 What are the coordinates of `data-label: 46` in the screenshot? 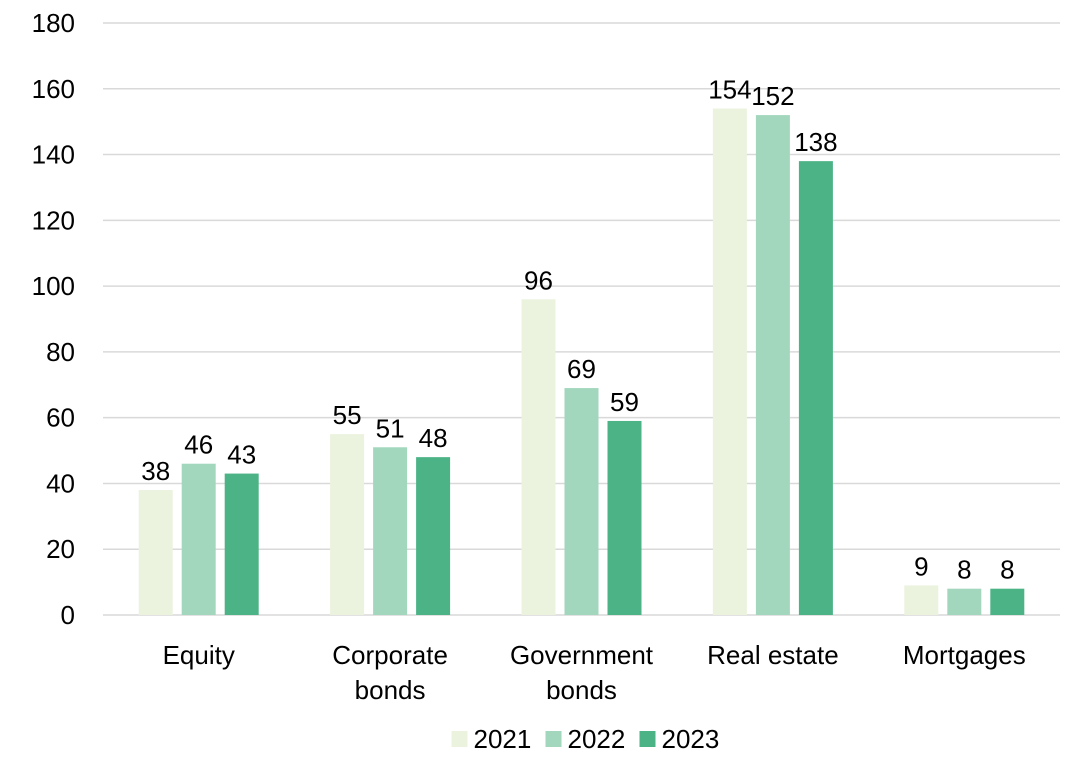 It's located at (198, 445).